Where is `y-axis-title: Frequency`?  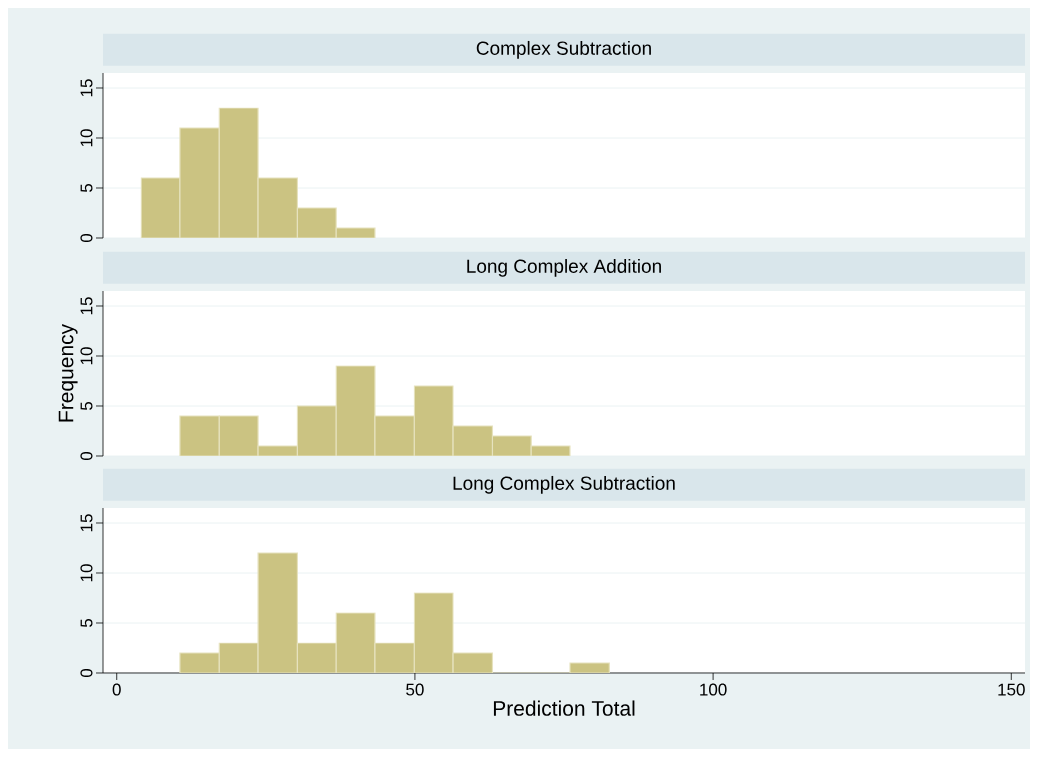
y-axis-title: Frequency is located at coordinates (68, 372).